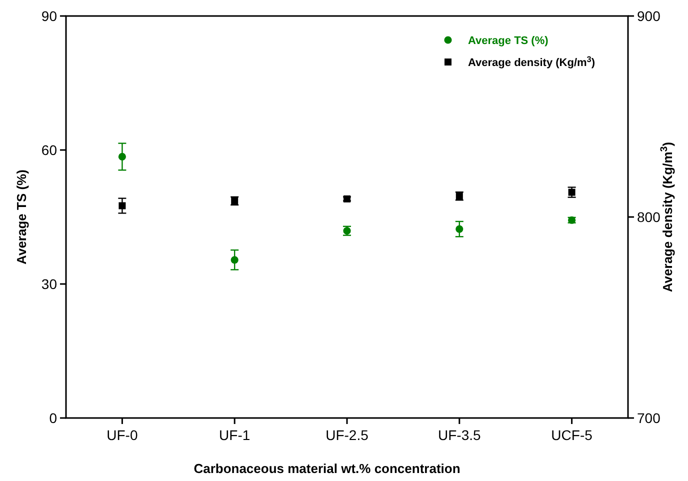 This screenshot has width=688, height=481. I want to click on y-tick-label: 30, so click(49, 284).